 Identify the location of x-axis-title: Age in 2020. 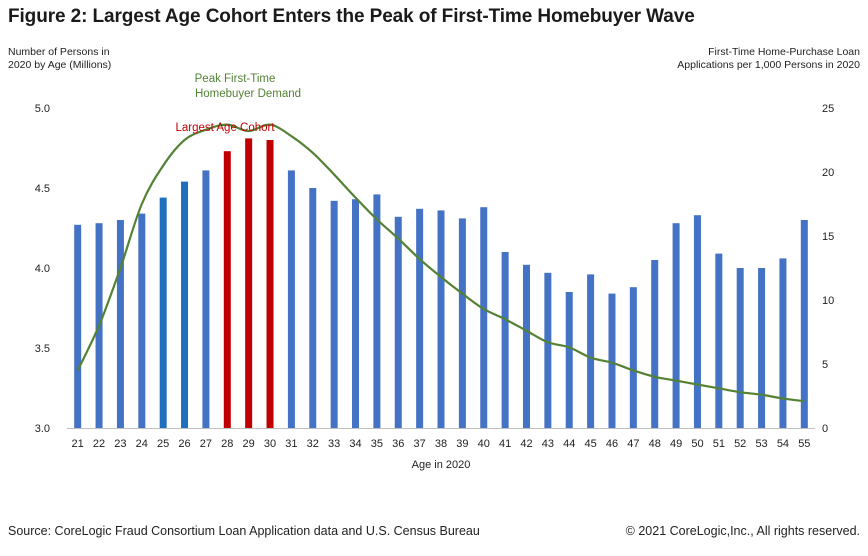
(441, 465).